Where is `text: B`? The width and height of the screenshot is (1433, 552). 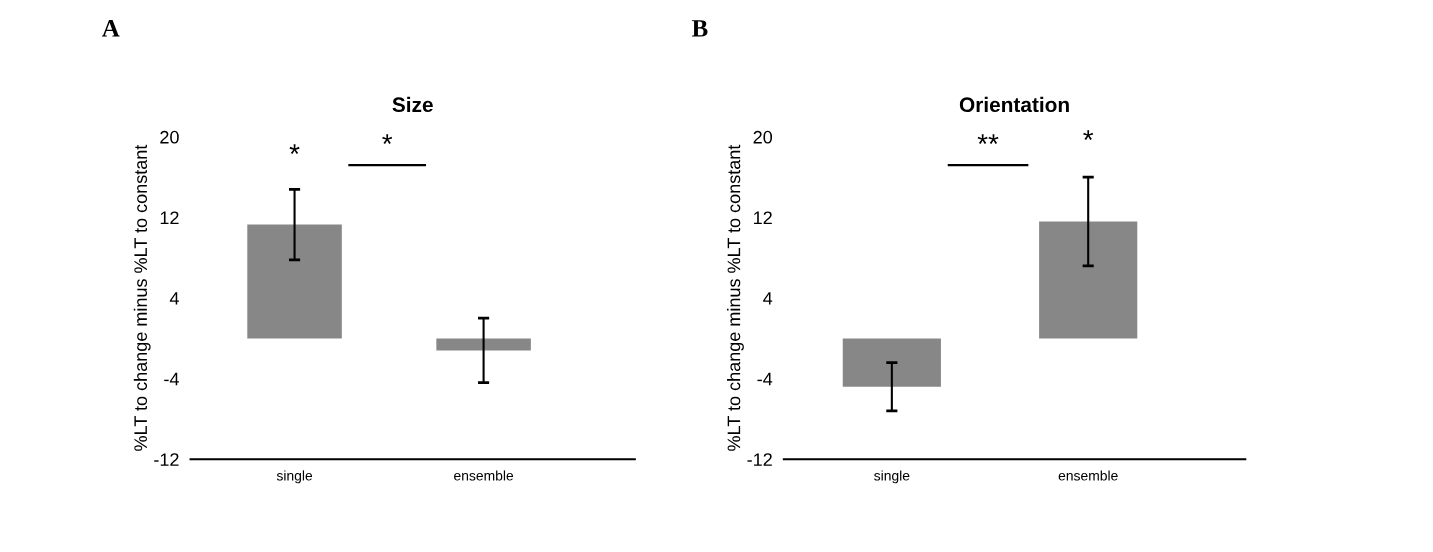
text: B is located at coordinates (699, 28).